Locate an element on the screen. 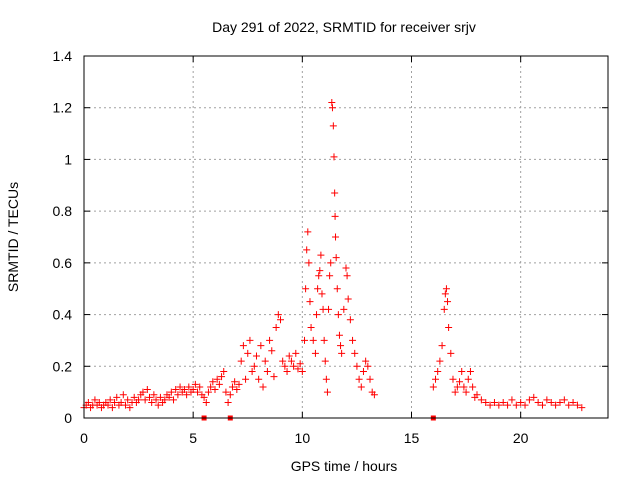 The height and width of the screenshot is (485, 640). y-tick-label: 0.8 is located at coordinates (63, 211).